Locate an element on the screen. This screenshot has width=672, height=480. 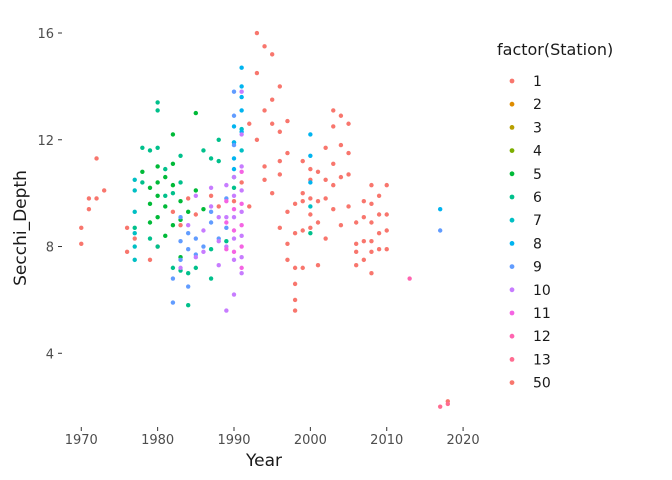
legend-label-2: 2 is located at coordinates (537, 105).